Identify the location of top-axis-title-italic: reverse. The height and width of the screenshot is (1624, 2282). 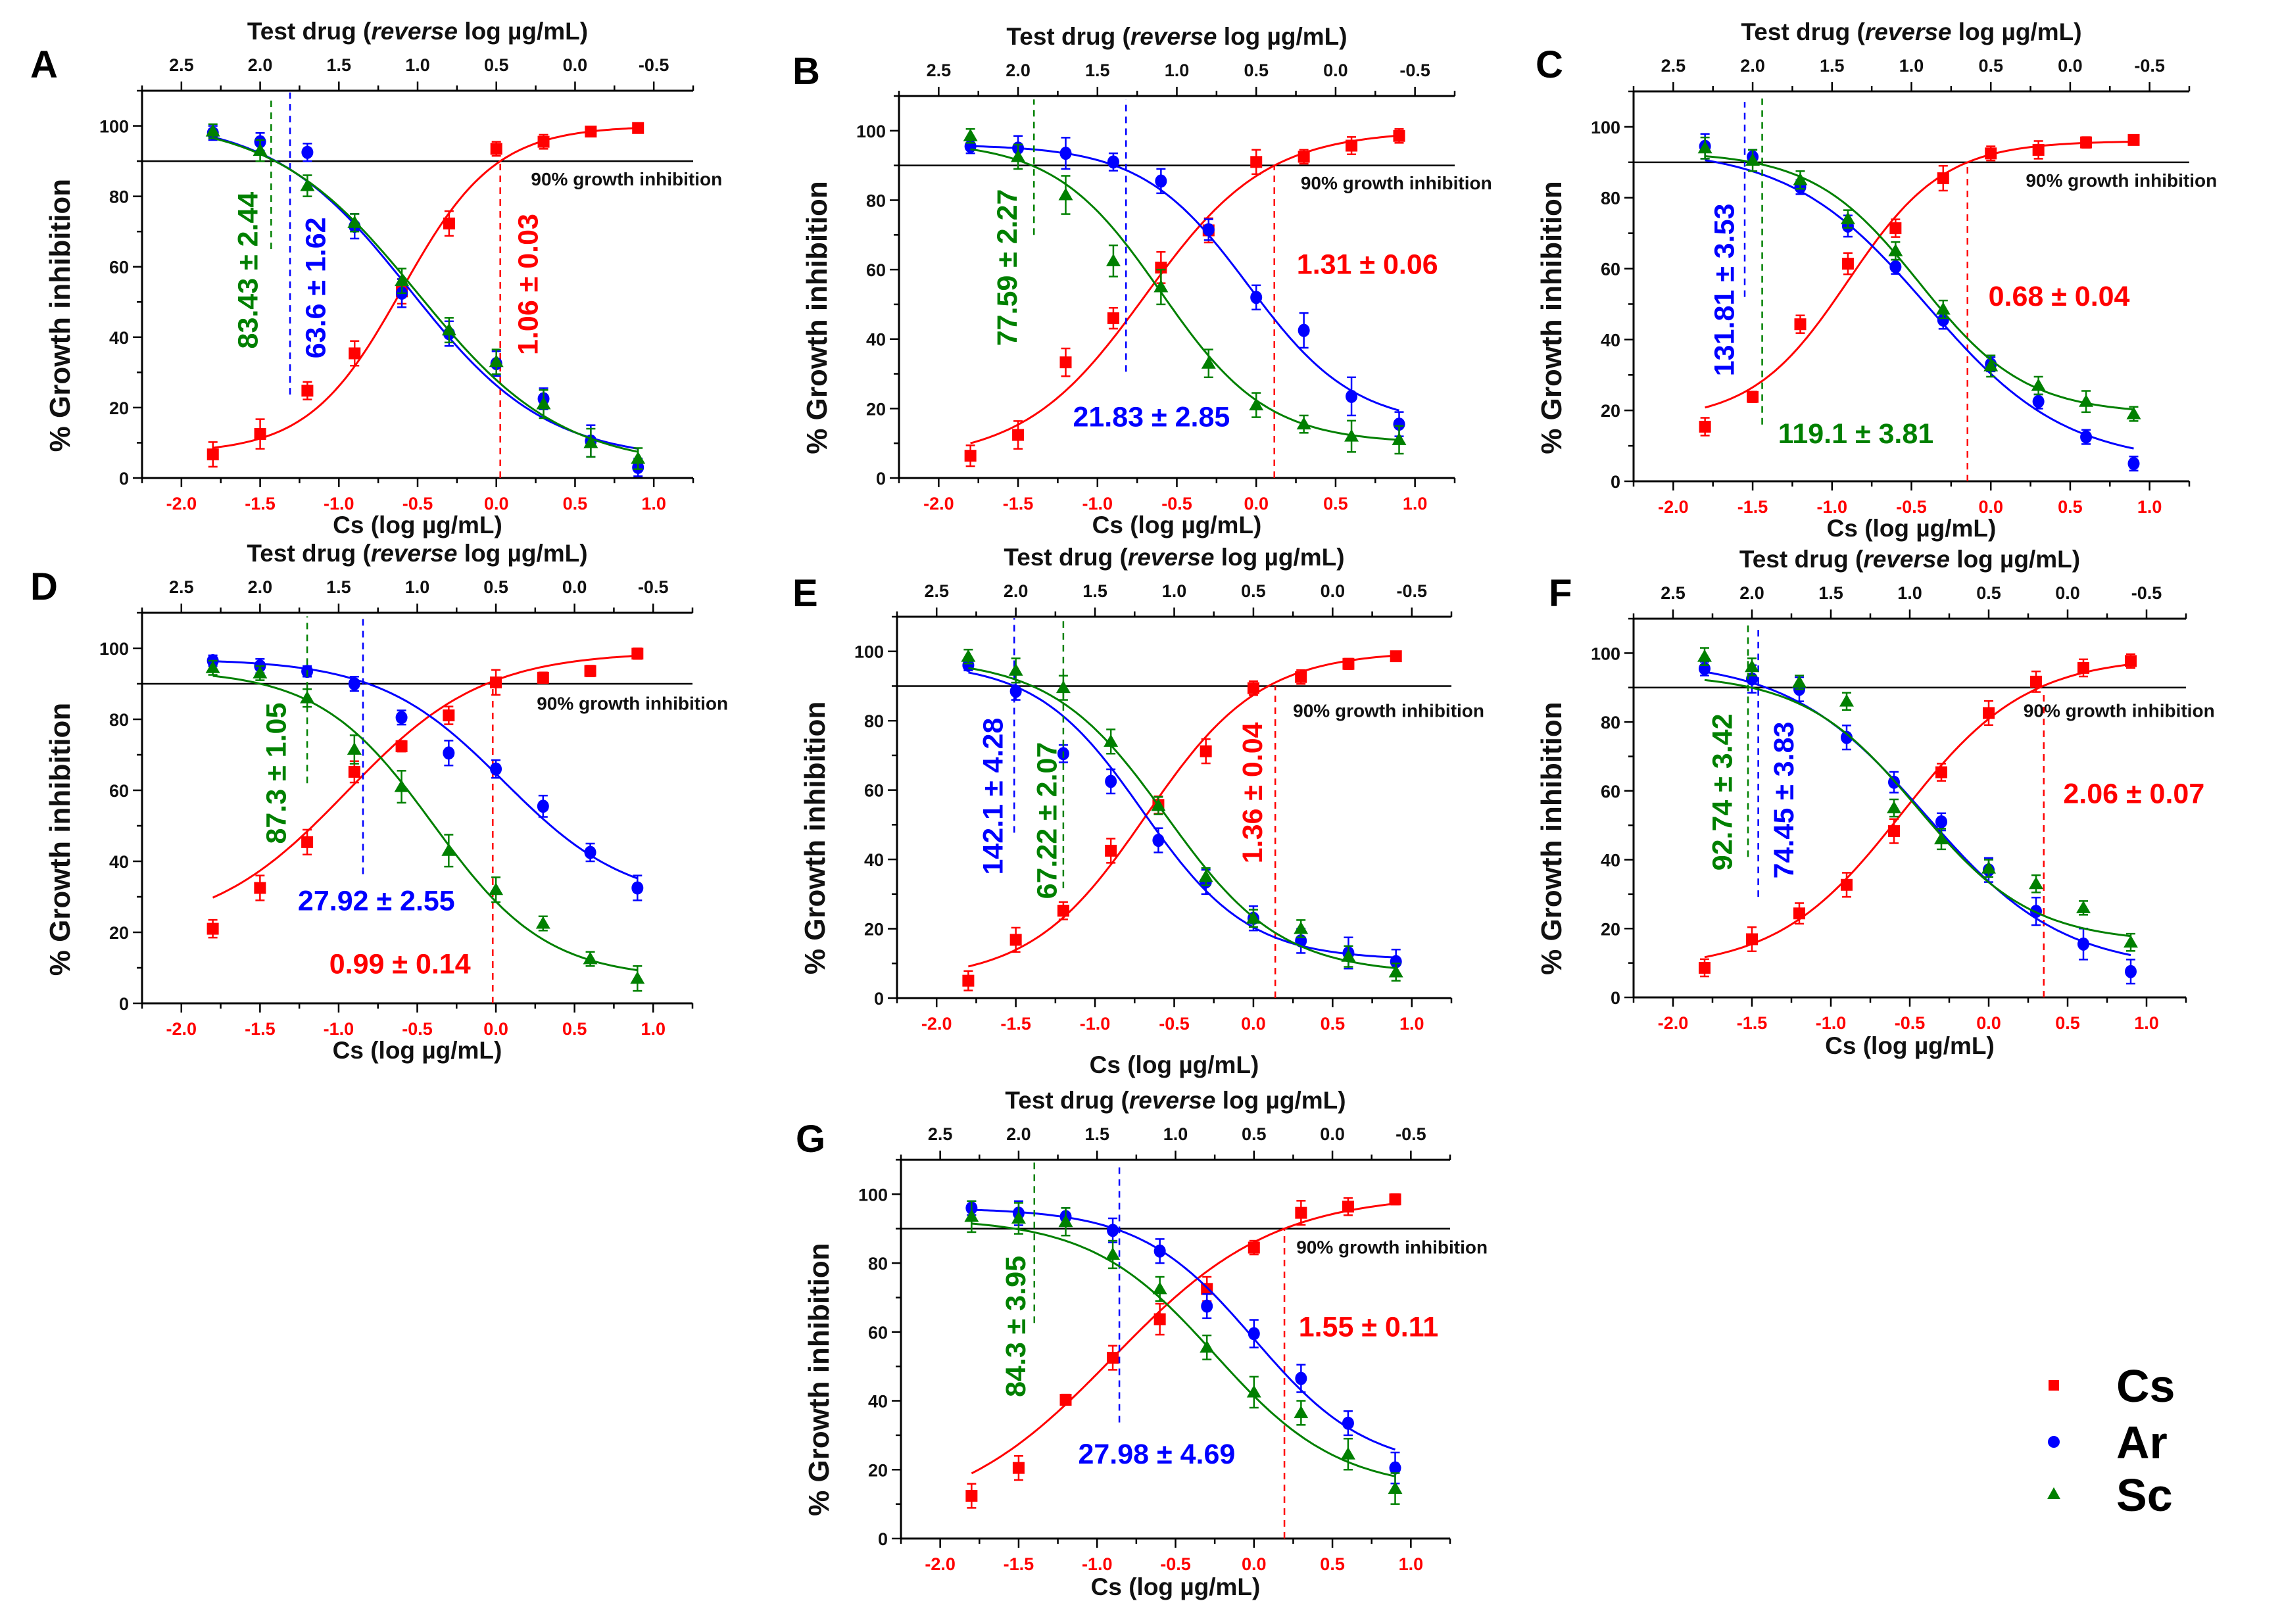
(414, 32).